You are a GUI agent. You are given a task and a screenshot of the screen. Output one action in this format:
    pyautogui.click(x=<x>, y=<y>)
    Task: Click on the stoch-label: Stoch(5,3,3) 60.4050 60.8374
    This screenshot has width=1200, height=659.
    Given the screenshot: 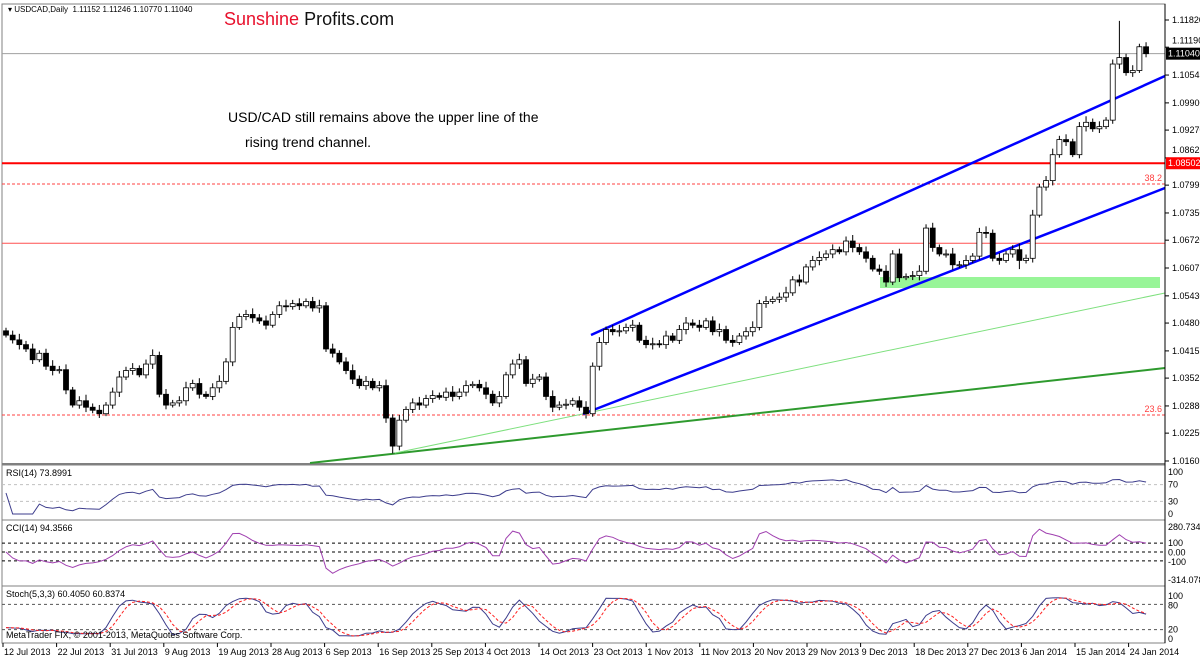 What is the action you would take?
    pyautogui.click(x=66, y=594)
    